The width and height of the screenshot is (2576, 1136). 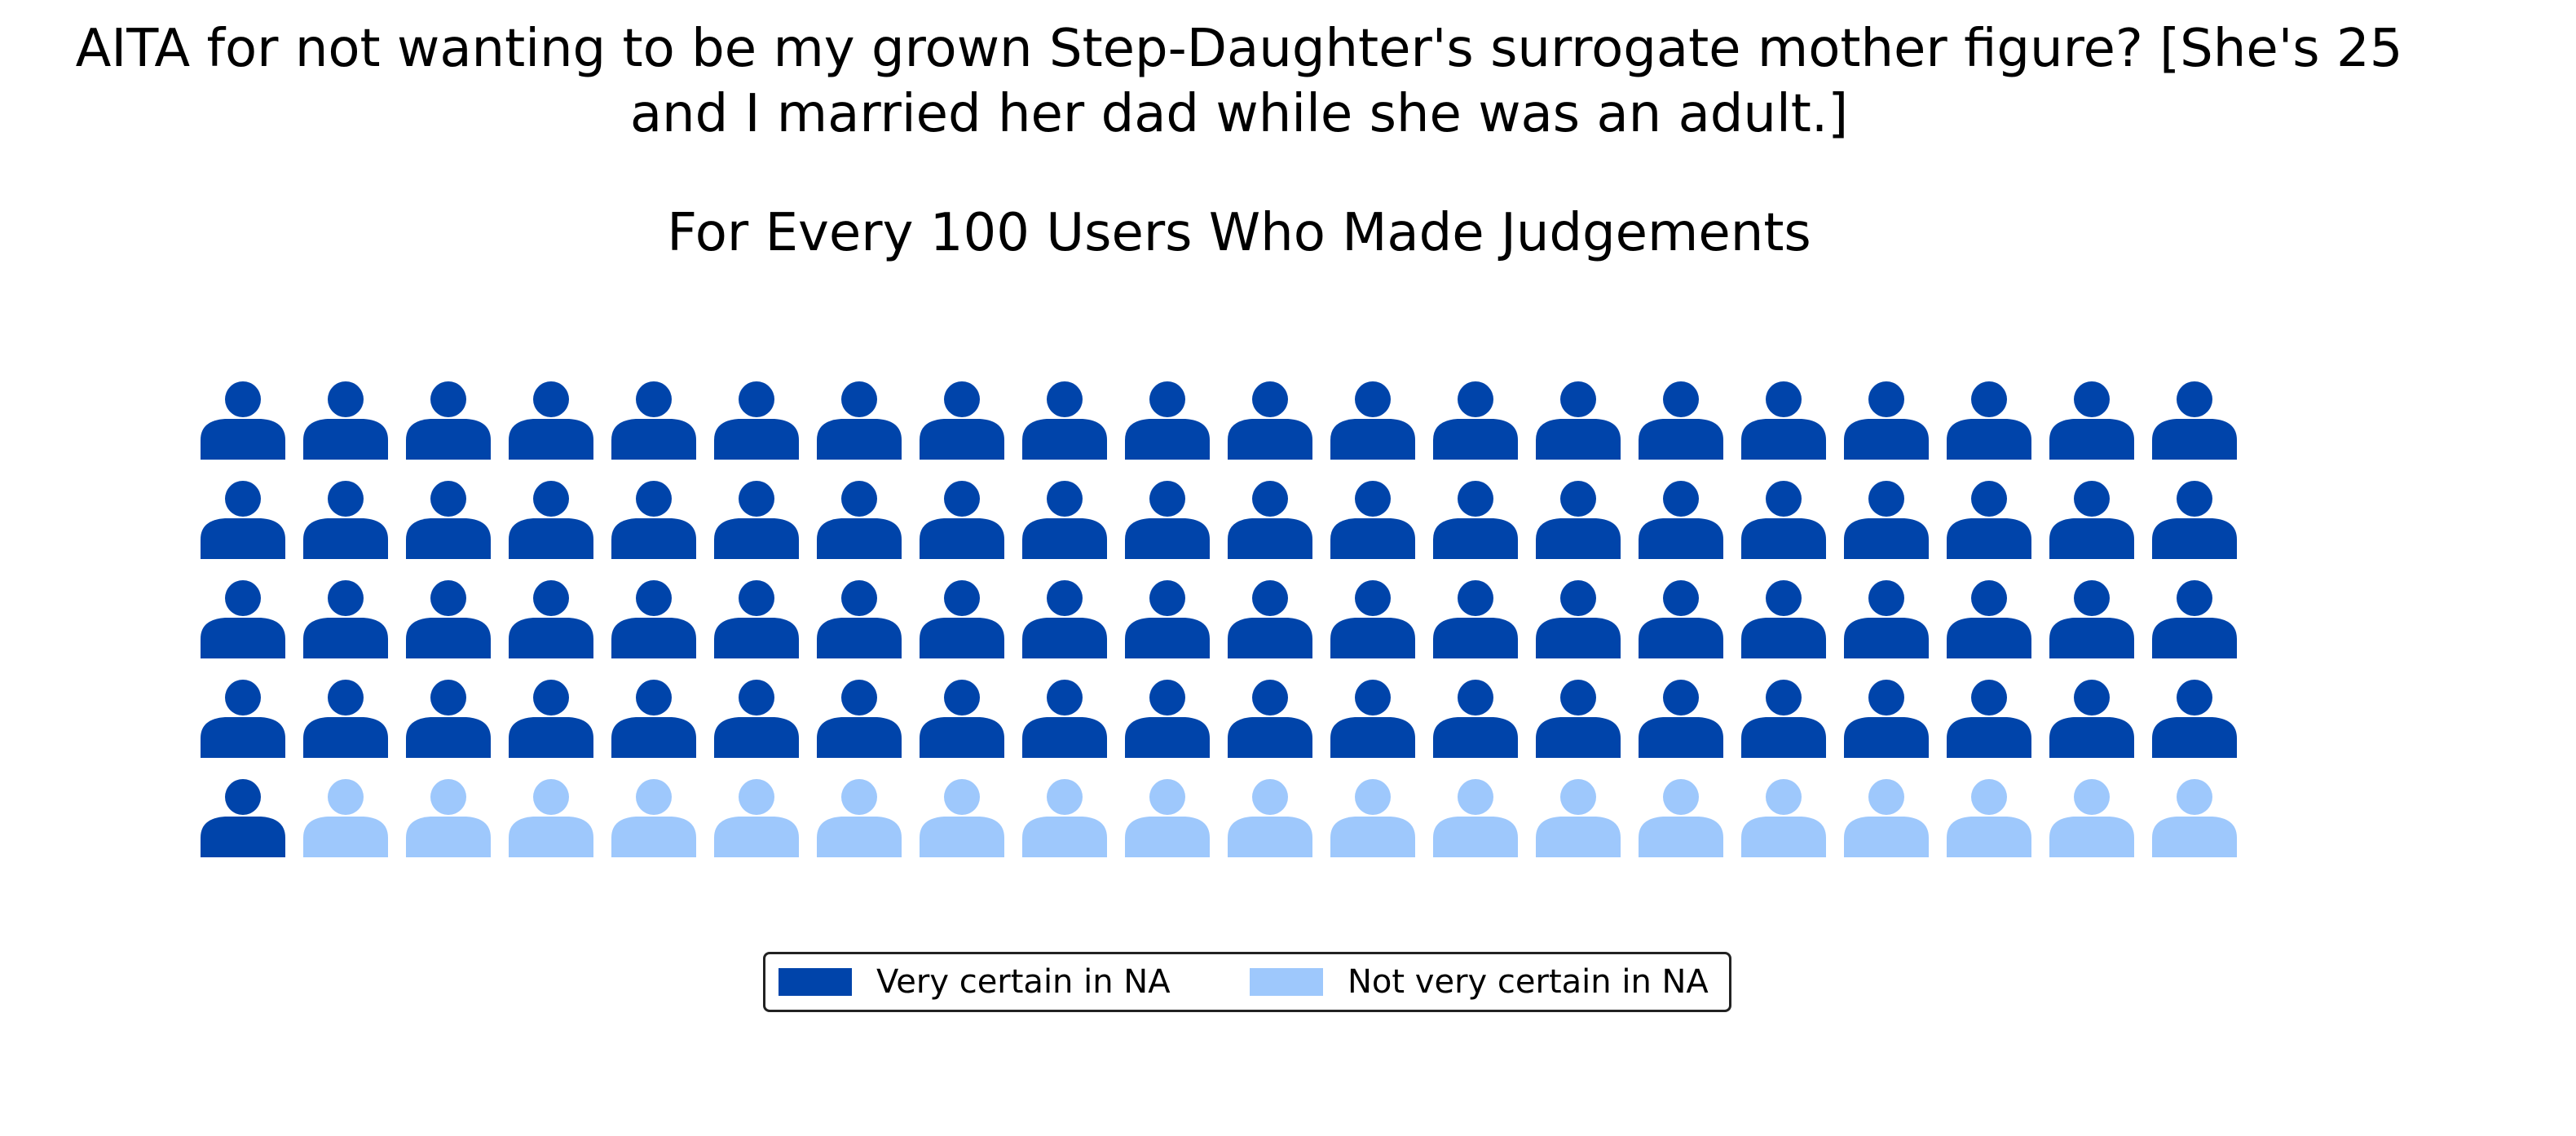 I want to click on legend-item-not-very-certain: Not very certain in NA, so click(x=1479, y=982).